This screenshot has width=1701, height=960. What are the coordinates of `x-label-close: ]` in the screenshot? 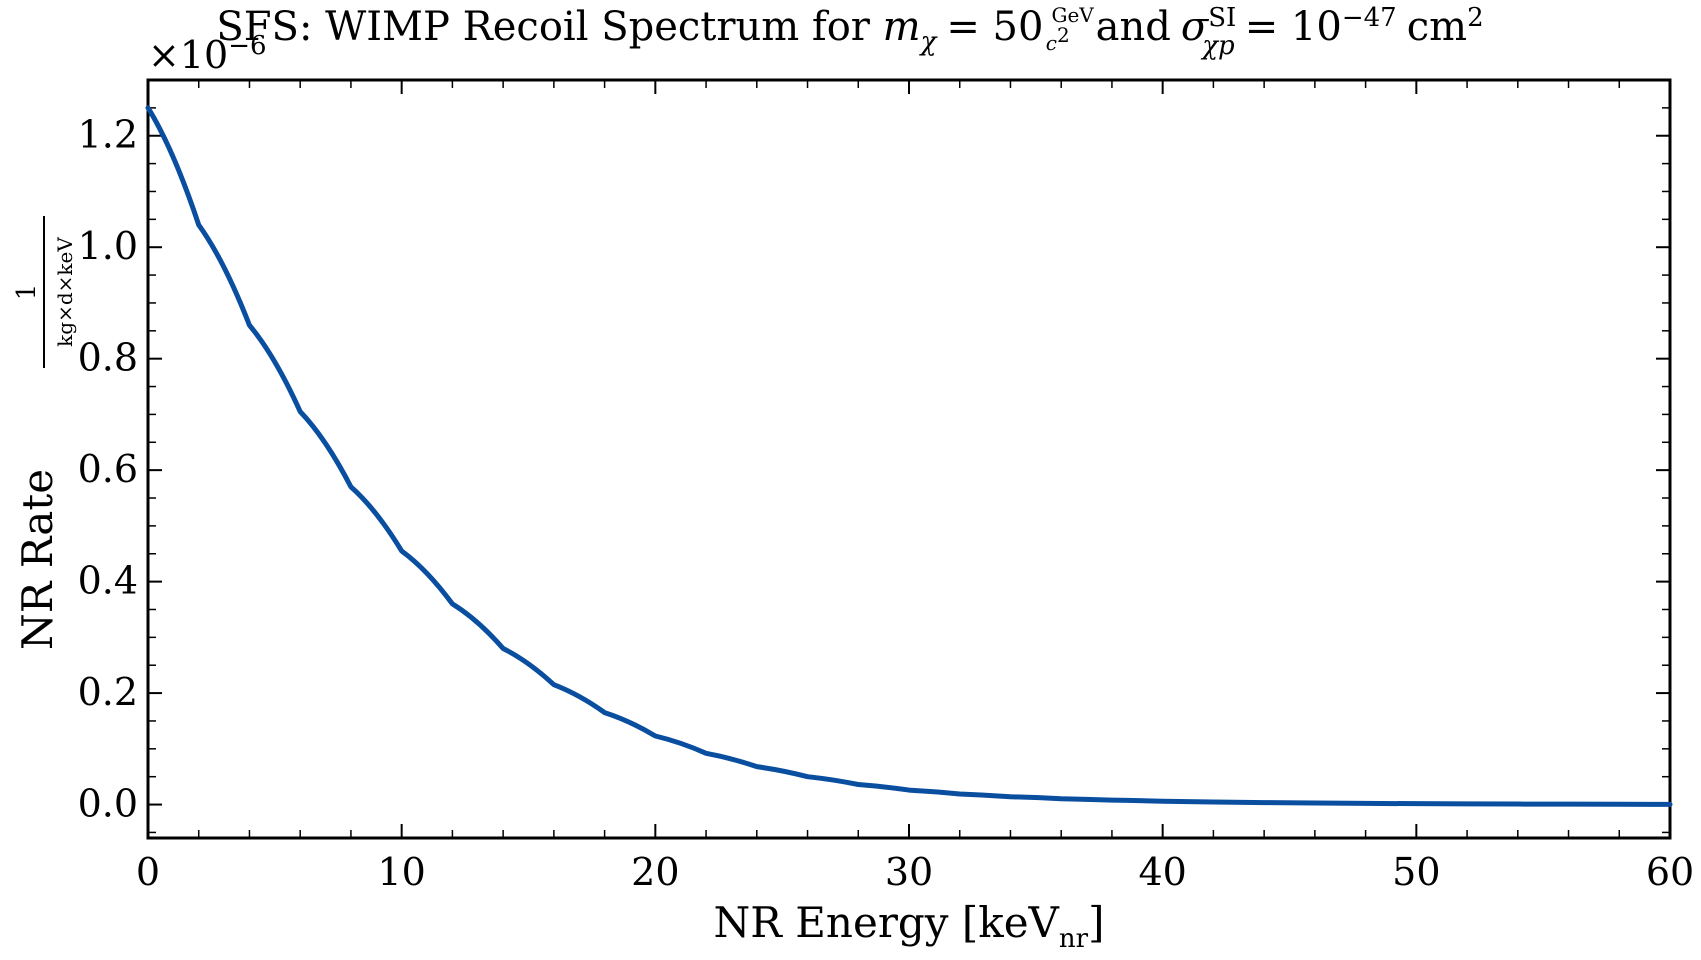 It's located at (1096, 922).